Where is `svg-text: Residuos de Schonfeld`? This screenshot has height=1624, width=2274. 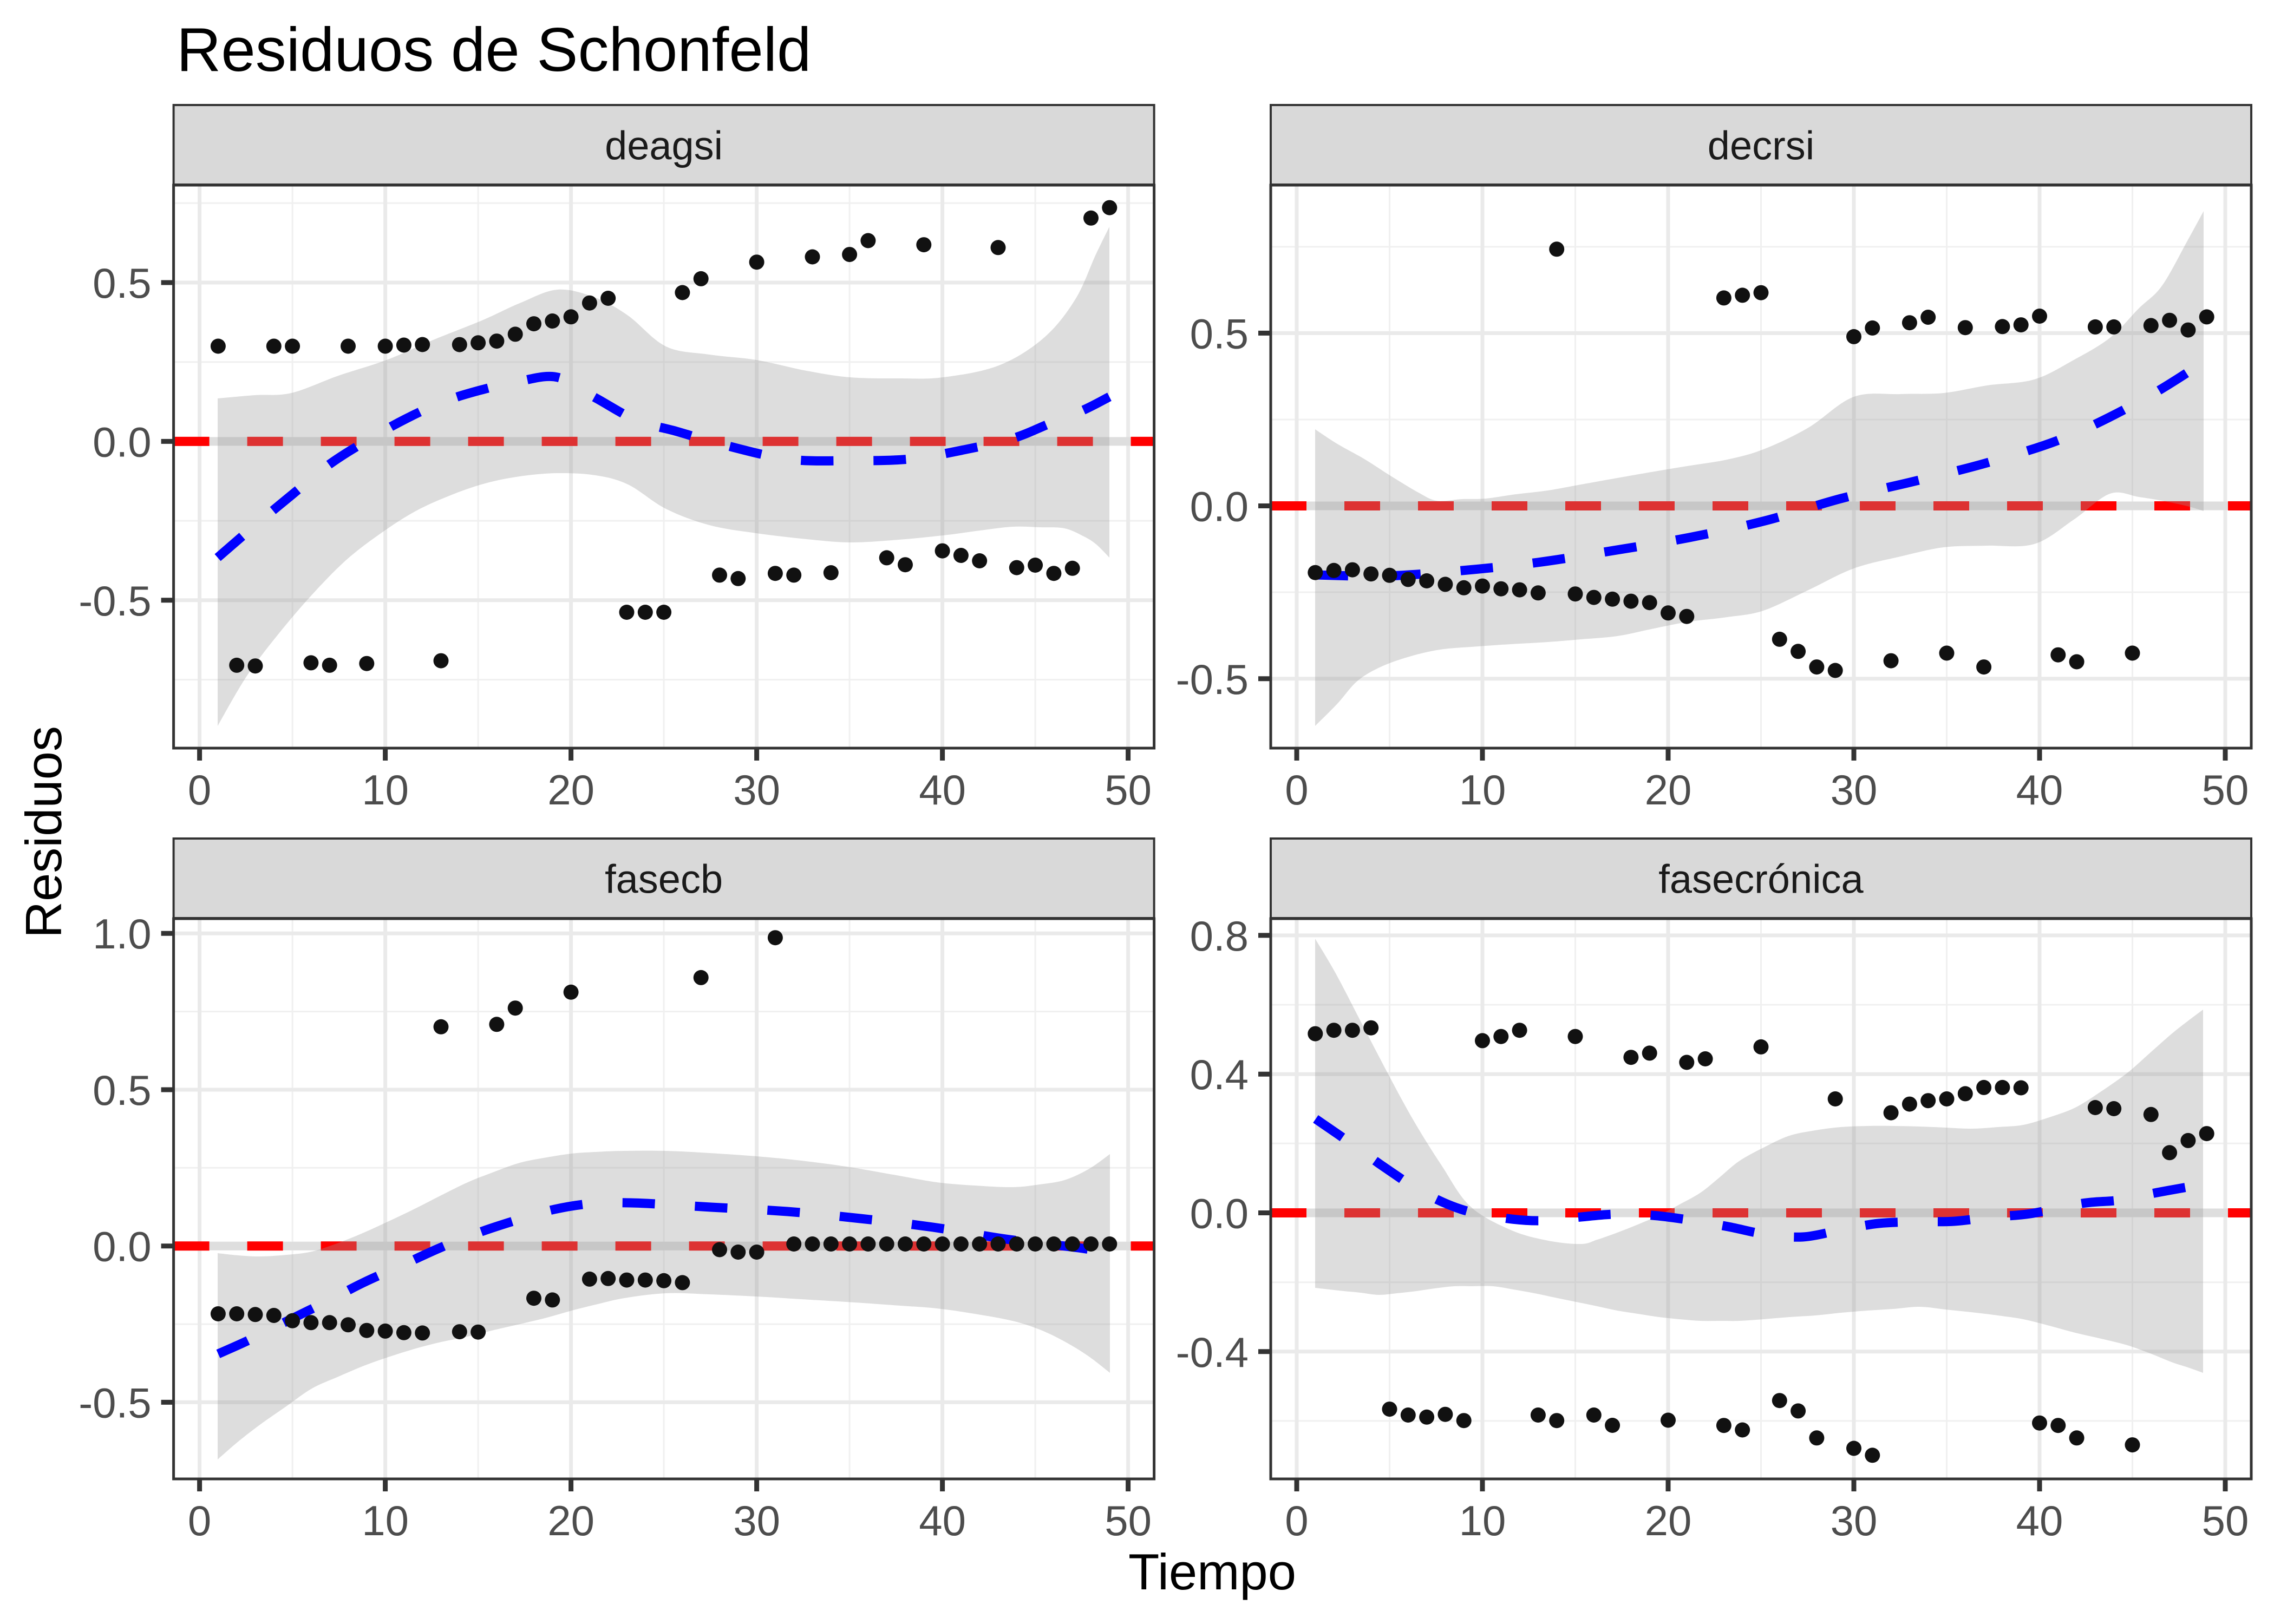
svg-text: Residuos de Schonfeld is located at coordinates (494, 50).